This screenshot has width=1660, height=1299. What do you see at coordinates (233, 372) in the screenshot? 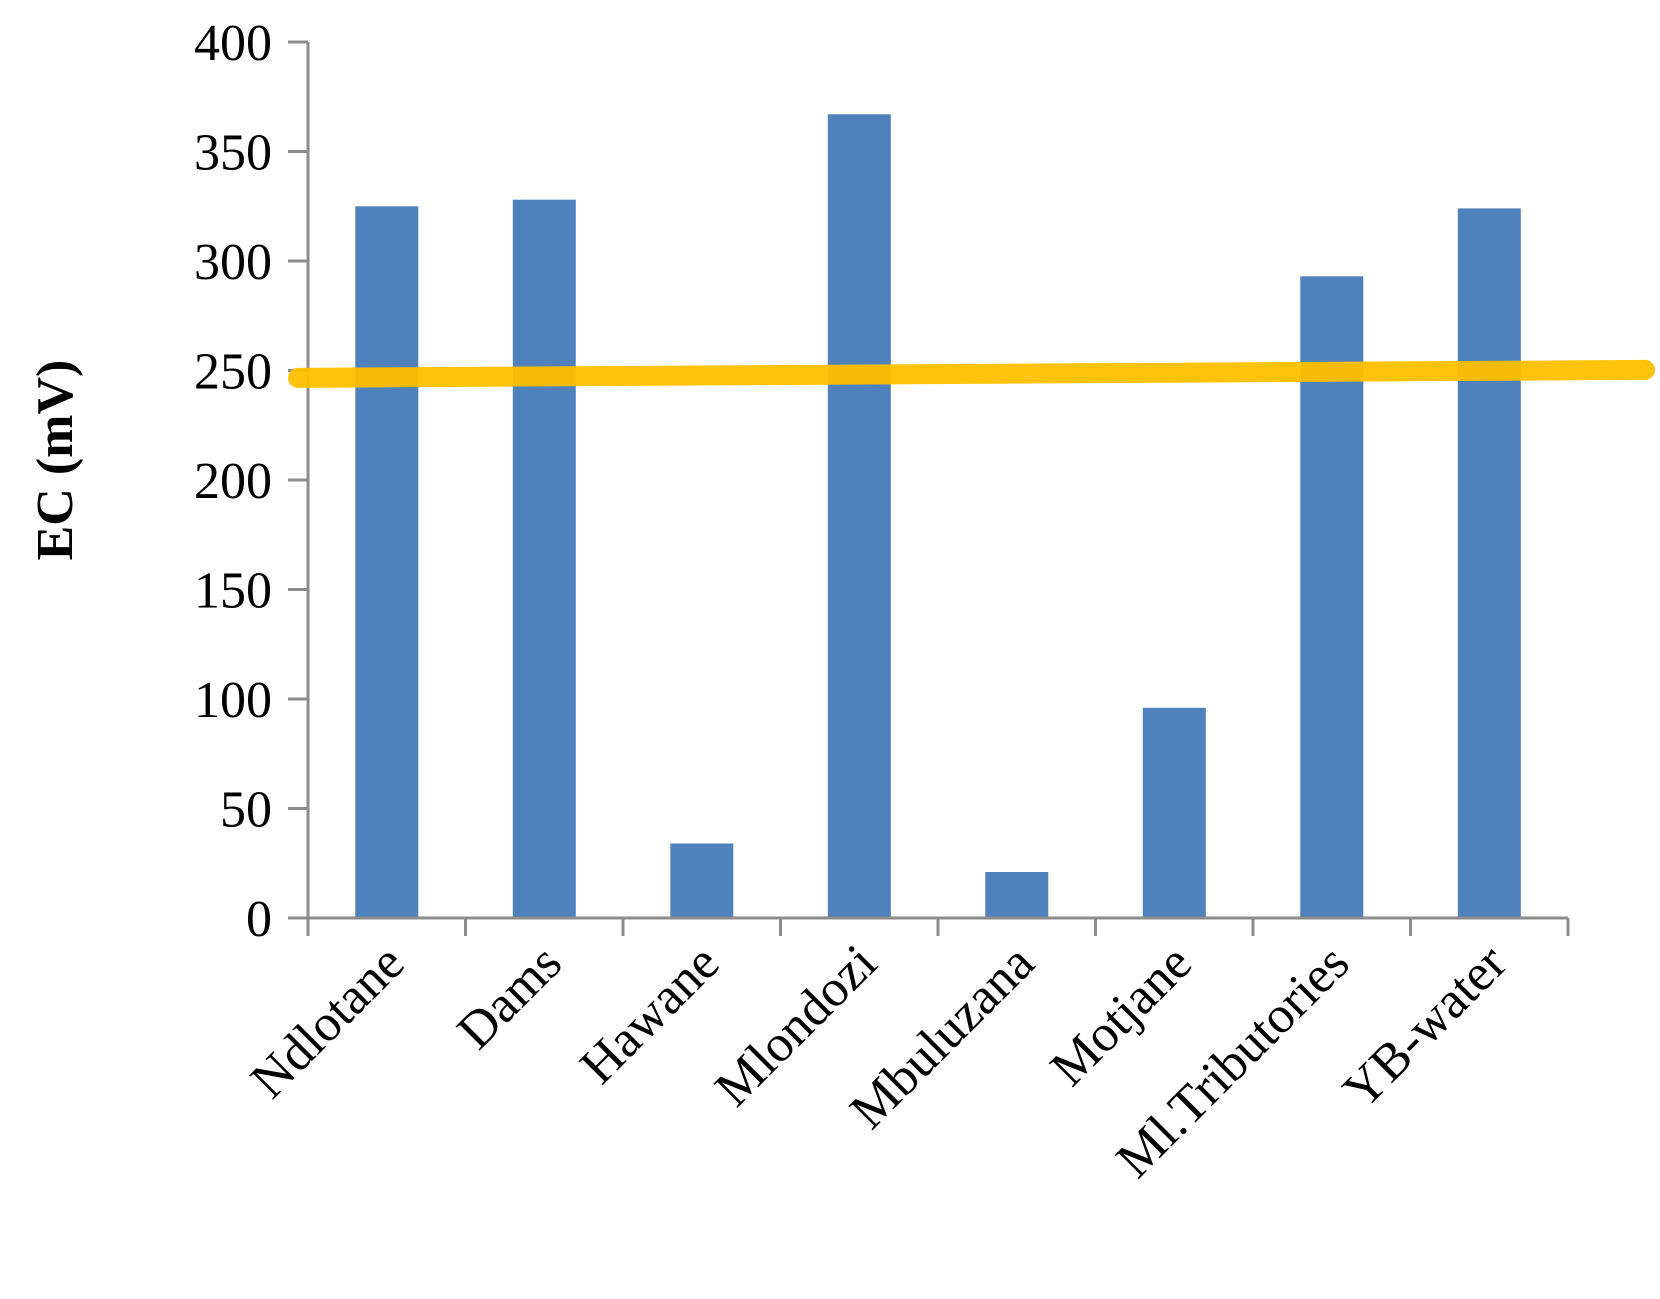
I see `y-tick-label: 250` at bounding box center [233, 372].